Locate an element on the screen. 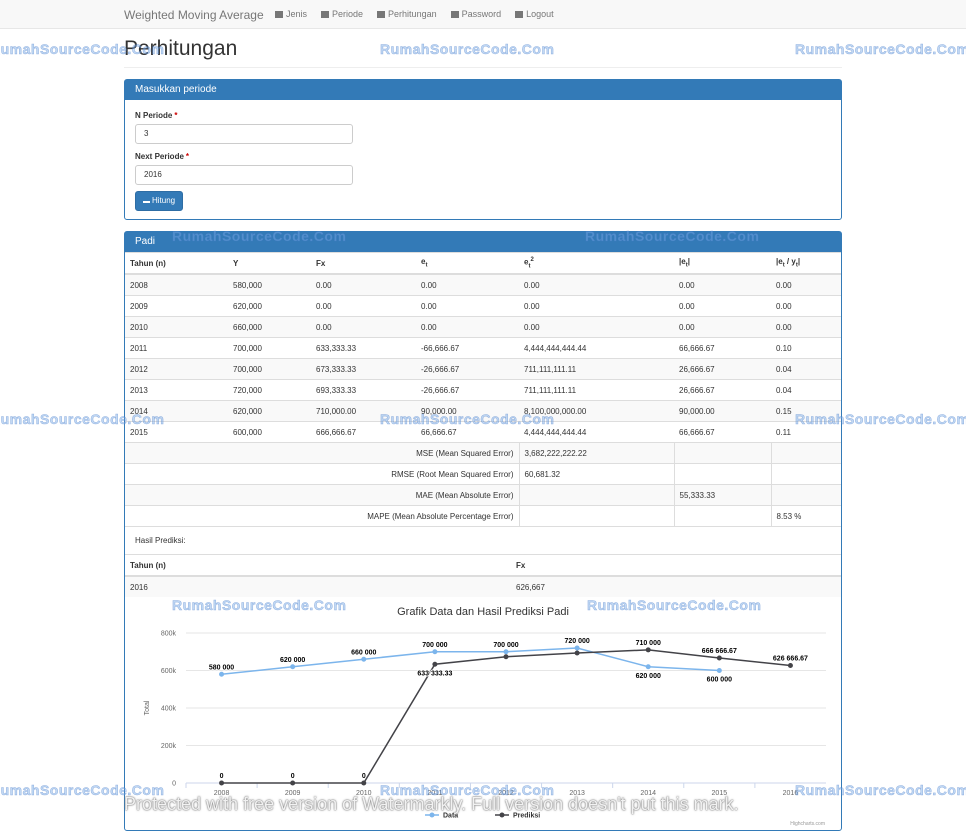  table-cell: 0.04 is located at coordinates (806, 390).